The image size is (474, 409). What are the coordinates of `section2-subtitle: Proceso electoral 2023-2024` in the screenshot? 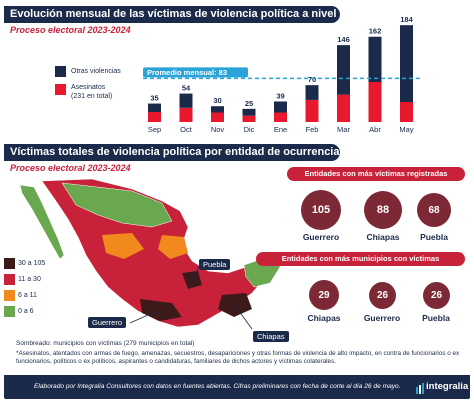 It's located at (70, 168).